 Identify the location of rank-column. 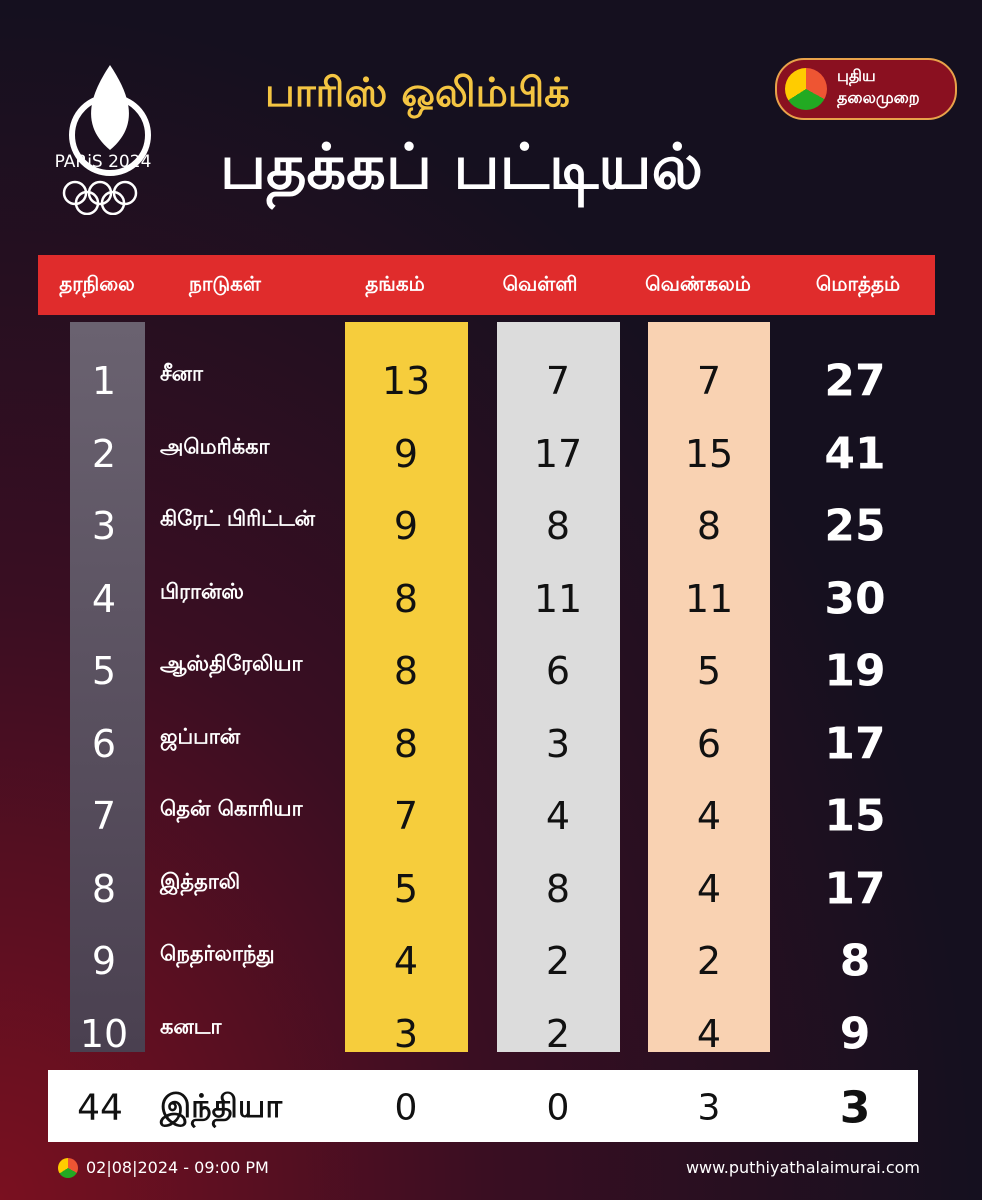
(107, 687).